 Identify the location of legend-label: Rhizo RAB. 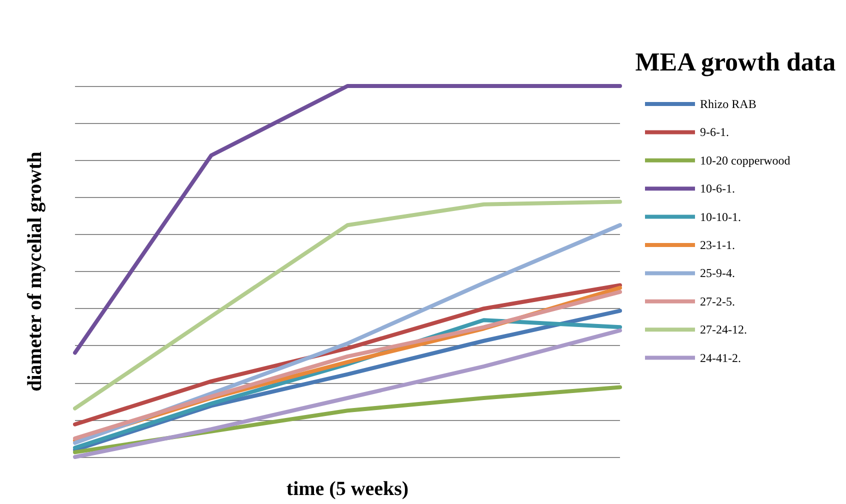
(728, 104).